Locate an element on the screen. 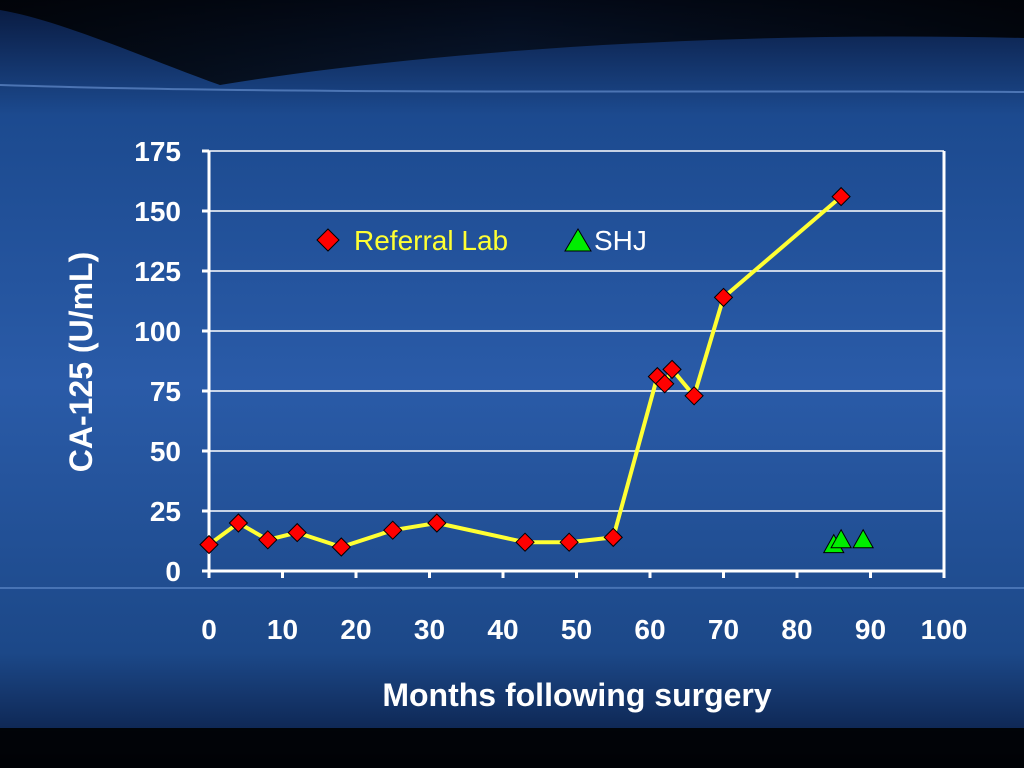 Image resolution: width=1024 pixels, height=768 pixels. x-tick-labels: 0 10 20 30 40 50 60 70 80 90 100 is located at coordinates (584, 629).